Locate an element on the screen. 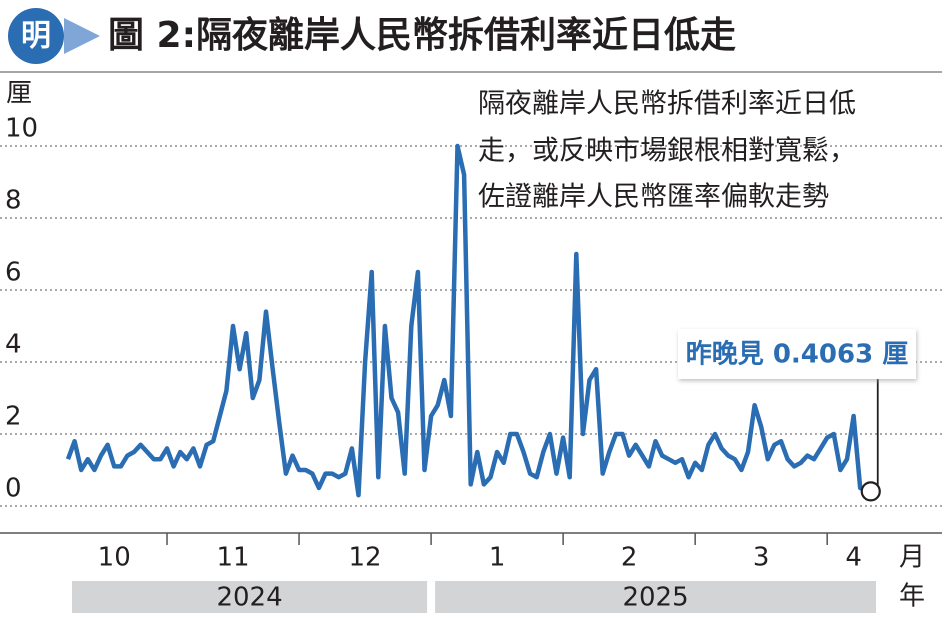 The height and width of the screenshot is (623, 942). logo-badge is located at coordinates (36, 36).